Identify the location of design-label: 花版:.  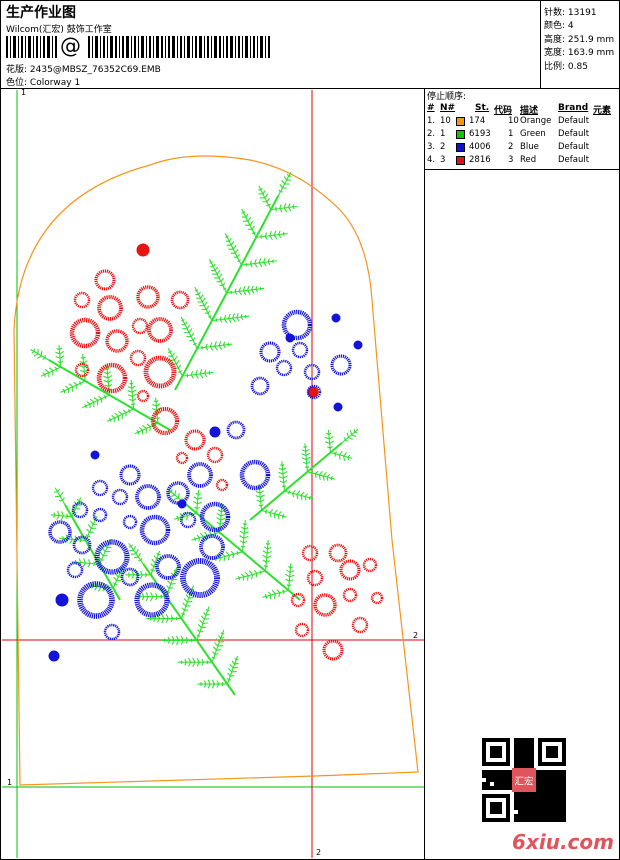
(17, 70).